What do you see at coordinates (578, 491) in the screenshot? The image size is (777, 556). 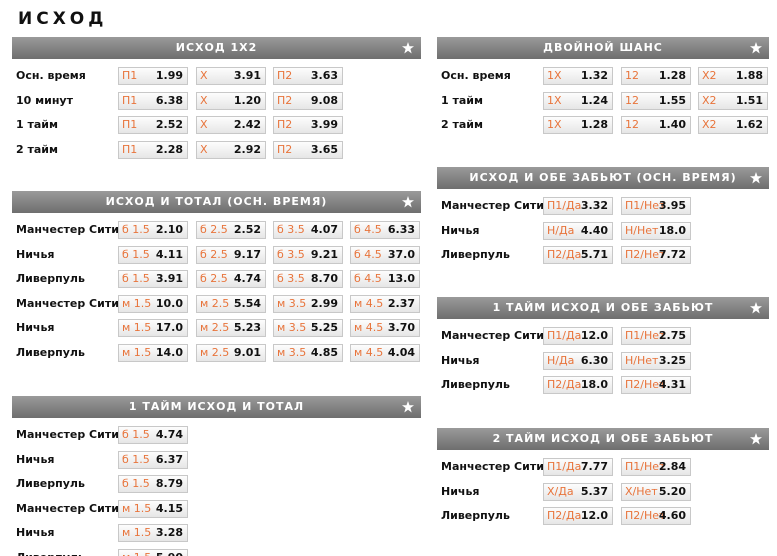 I see `odds-button: Х/Да 5.37` at bounding box center [578, 491].